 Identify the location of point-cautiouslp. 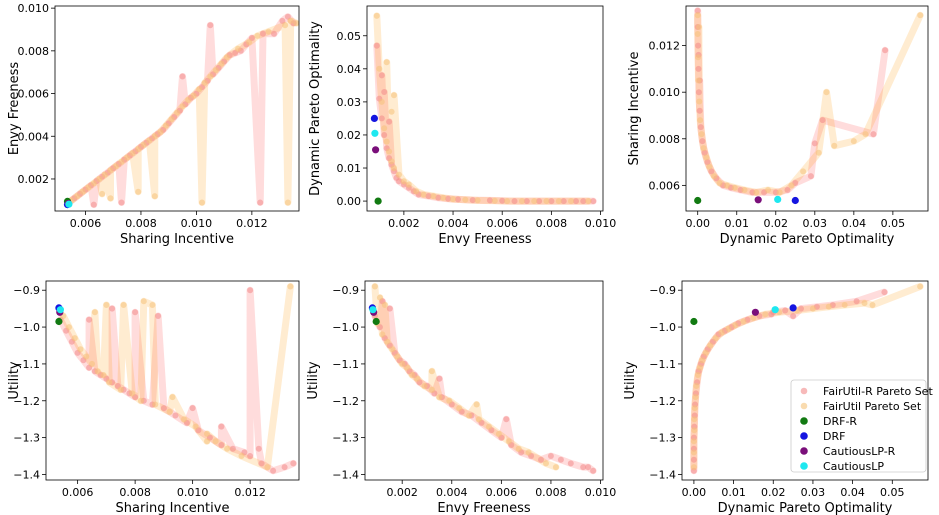
(60, 310).